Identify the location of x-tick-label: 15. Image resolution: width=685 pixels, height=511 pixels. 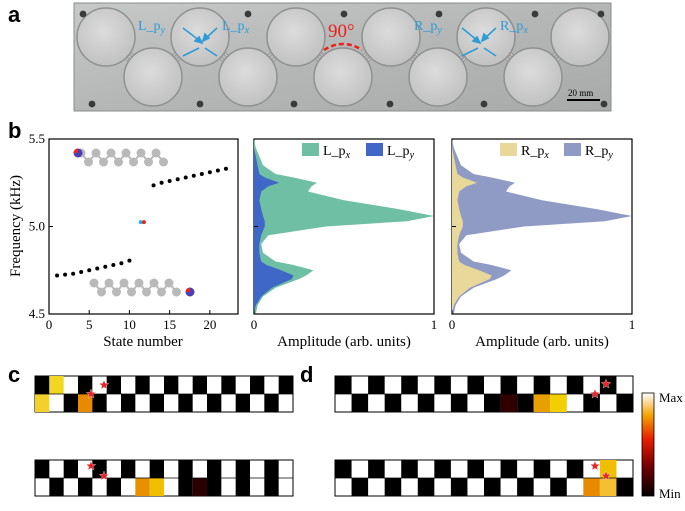
(169, 324).